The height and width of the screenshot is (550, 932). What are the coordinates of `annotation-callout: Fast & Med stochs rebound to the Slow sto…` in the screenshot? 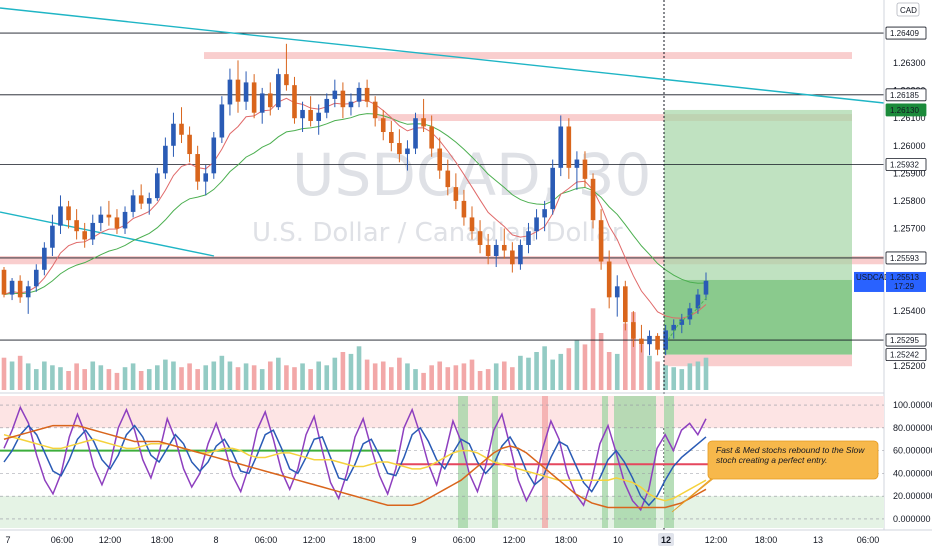 It's located at (775, 476).